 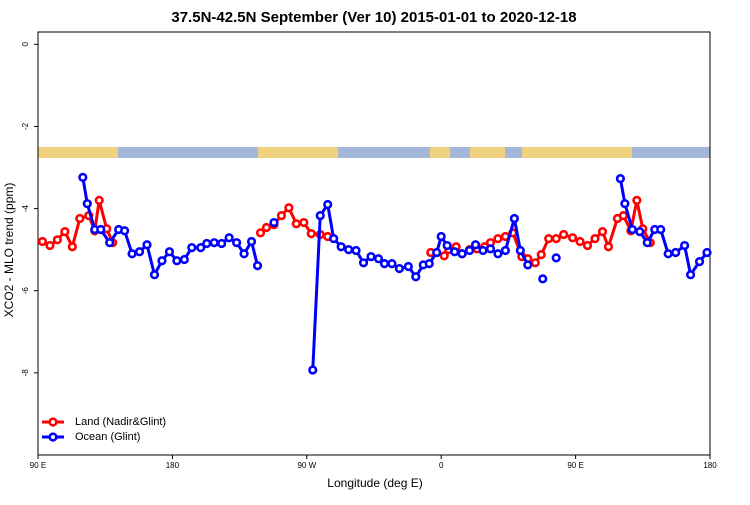 What do you see at coordinates (374, 152) in the screenshot?
I see `map-strip` at bounding box center [374, 152].